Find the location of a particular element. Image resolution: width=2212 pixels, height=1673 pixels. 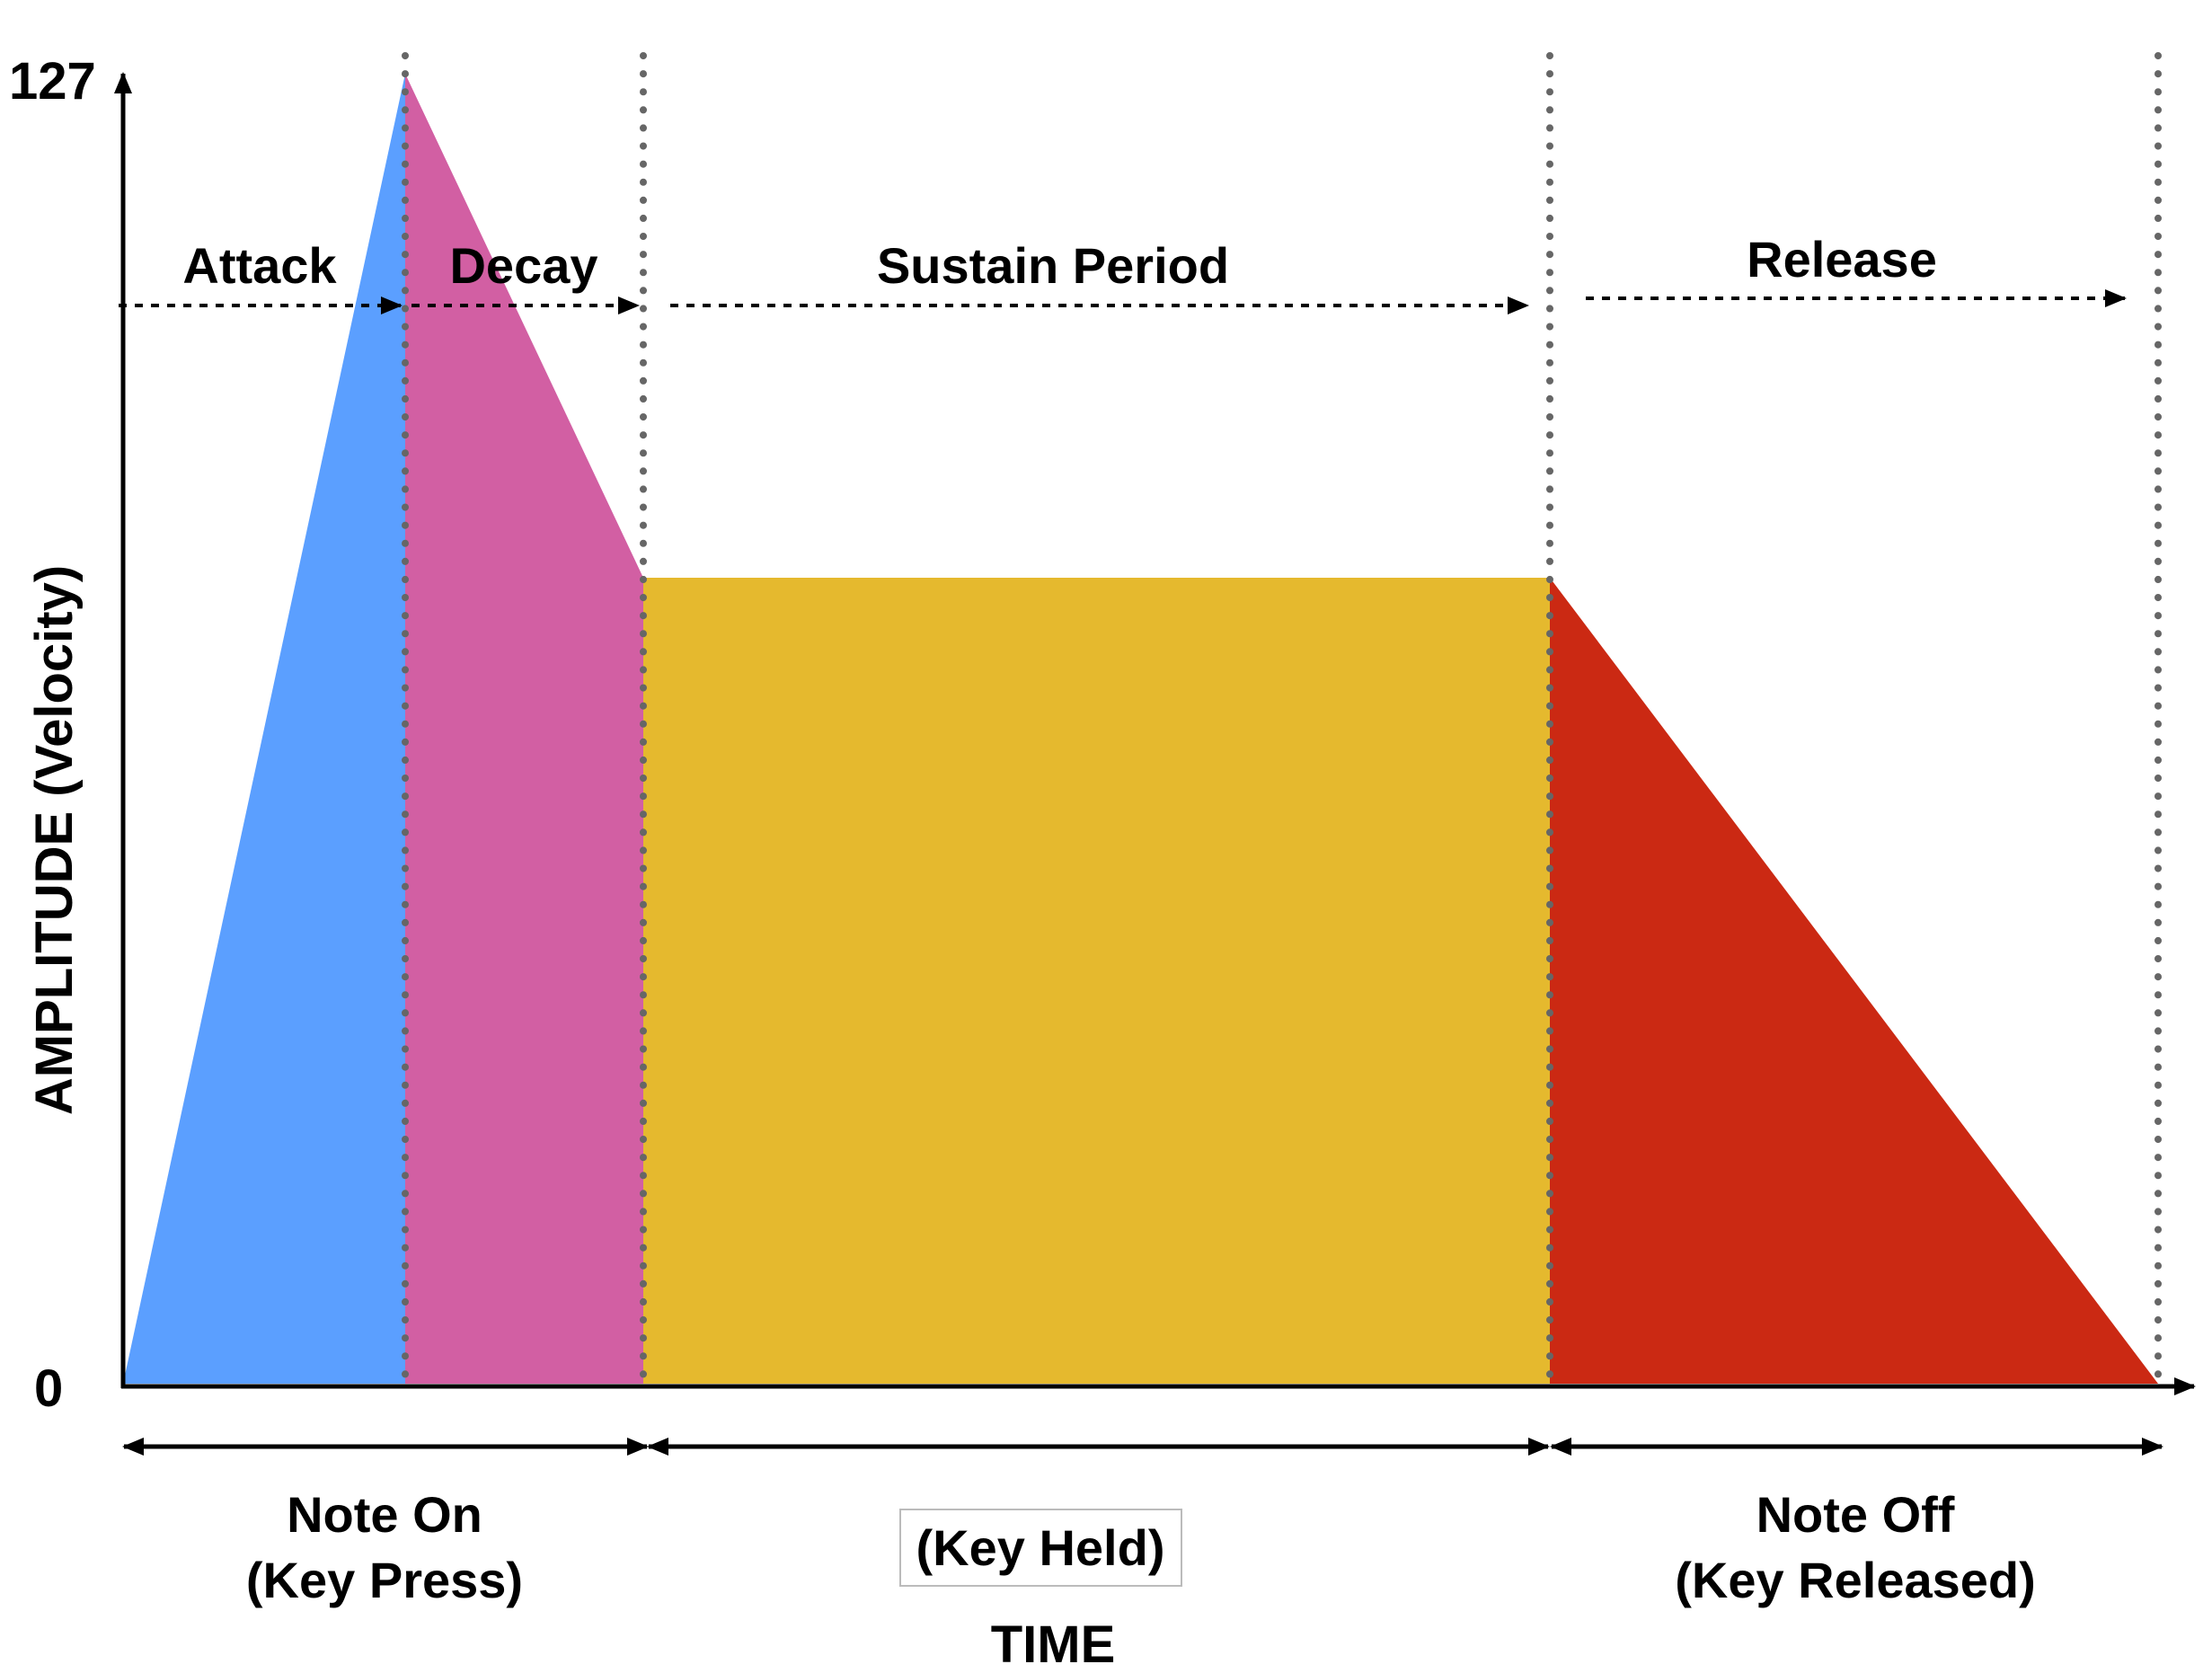

x-axis-title: TIME is located at coordinates (1053, 1644).